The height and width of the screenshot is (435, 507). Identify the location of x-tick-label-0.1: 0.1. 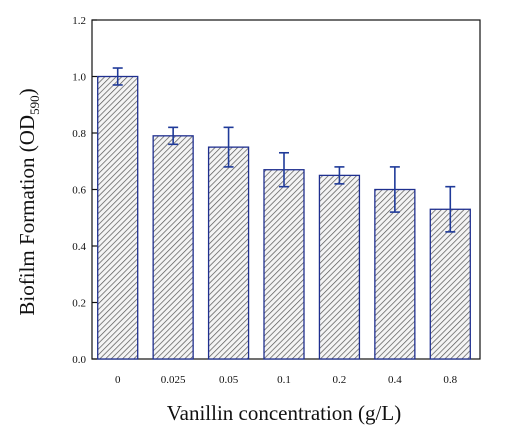
(284, 380).